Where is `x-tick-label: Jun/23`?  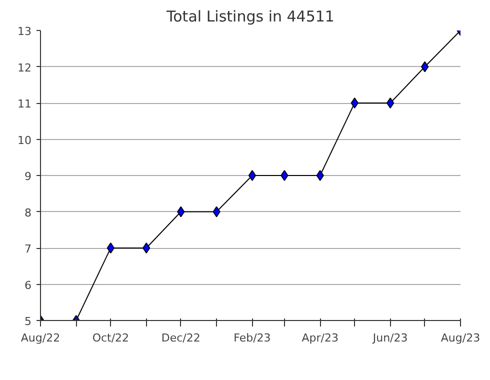
x-tick-label: Jun/23 is located at coordinates (390, 338).